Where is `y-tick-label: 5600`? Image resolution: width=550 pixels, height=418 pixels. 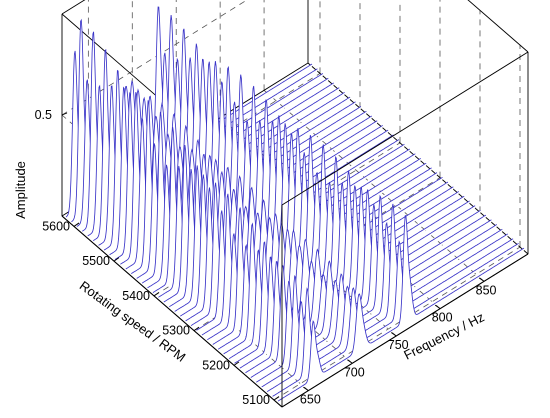
y-tick-label: 5600 is located at coordinates (56, 226).